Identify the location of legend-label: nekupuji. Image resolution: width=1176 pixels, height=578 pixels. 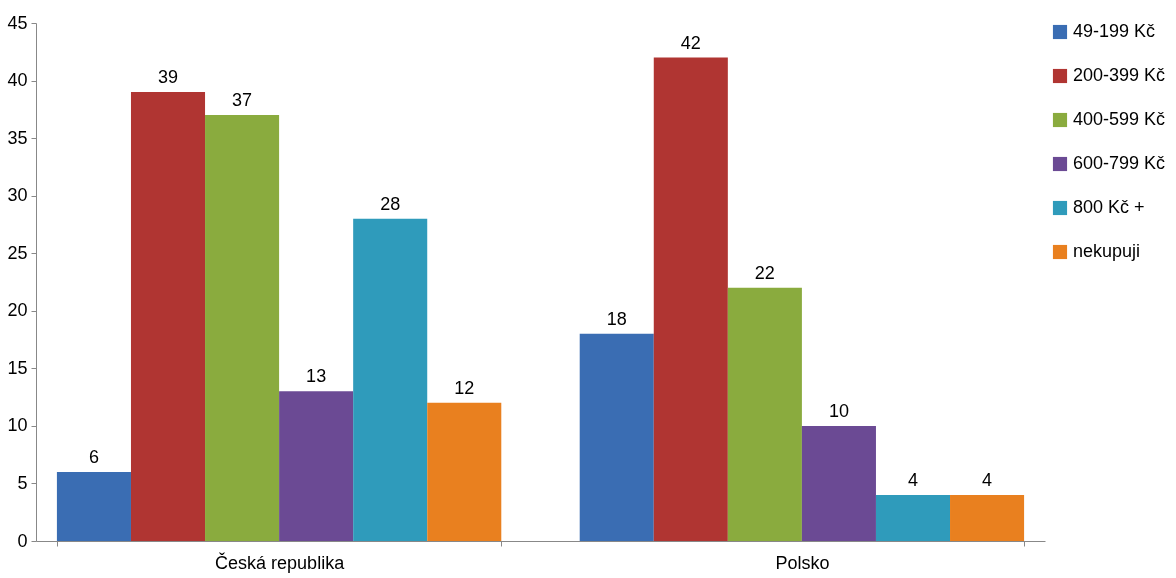
(1107, 251).